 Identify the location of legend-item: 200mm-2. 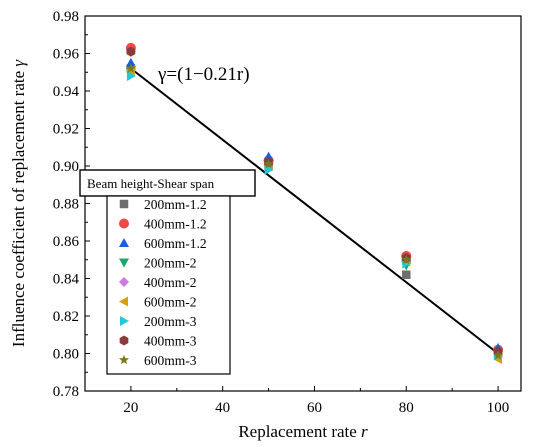
(158, 263).